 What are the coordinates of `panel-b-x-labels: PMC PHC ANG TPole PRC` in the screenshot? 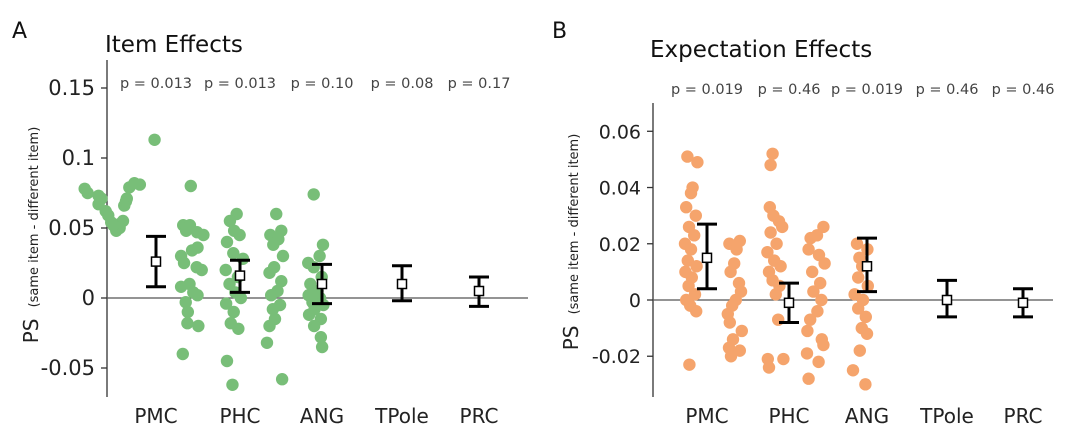 It's located at (863, 415).